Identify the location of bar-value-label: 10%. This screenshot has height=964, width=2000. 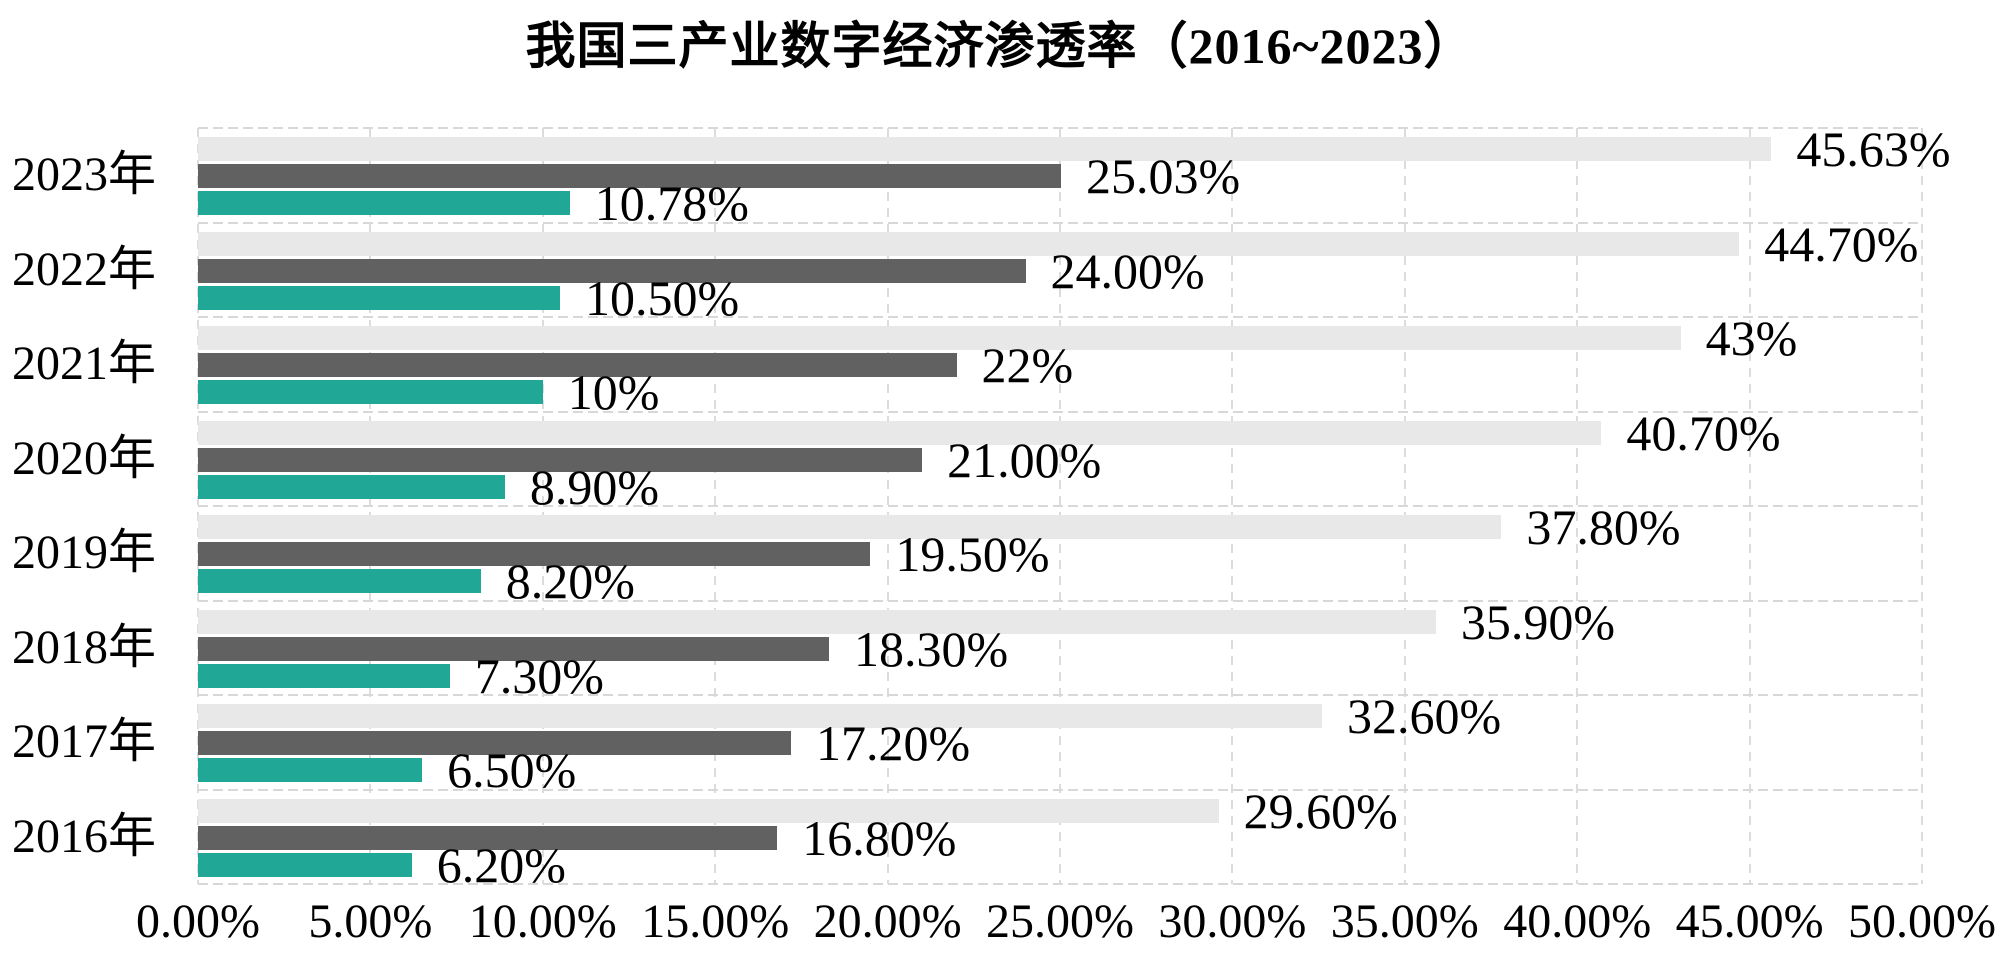
(613, 392).